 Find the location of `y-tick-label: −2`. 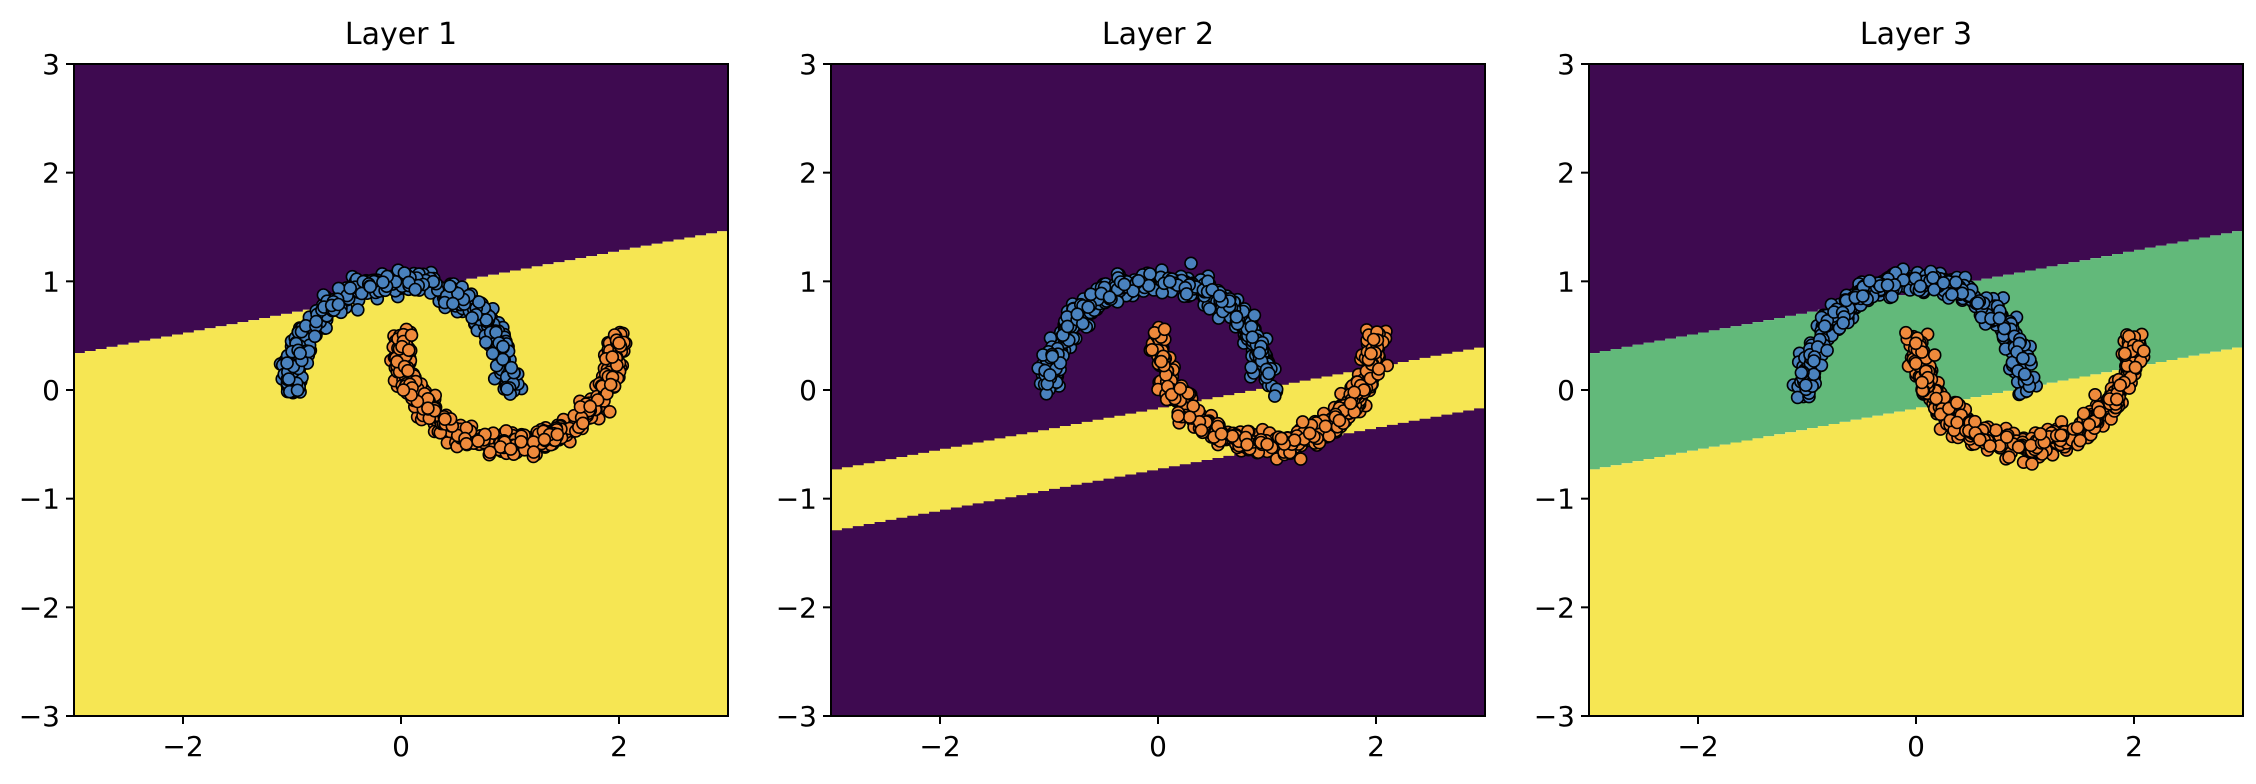

y-tick-label: −2 is located at coordinates (39, 607).